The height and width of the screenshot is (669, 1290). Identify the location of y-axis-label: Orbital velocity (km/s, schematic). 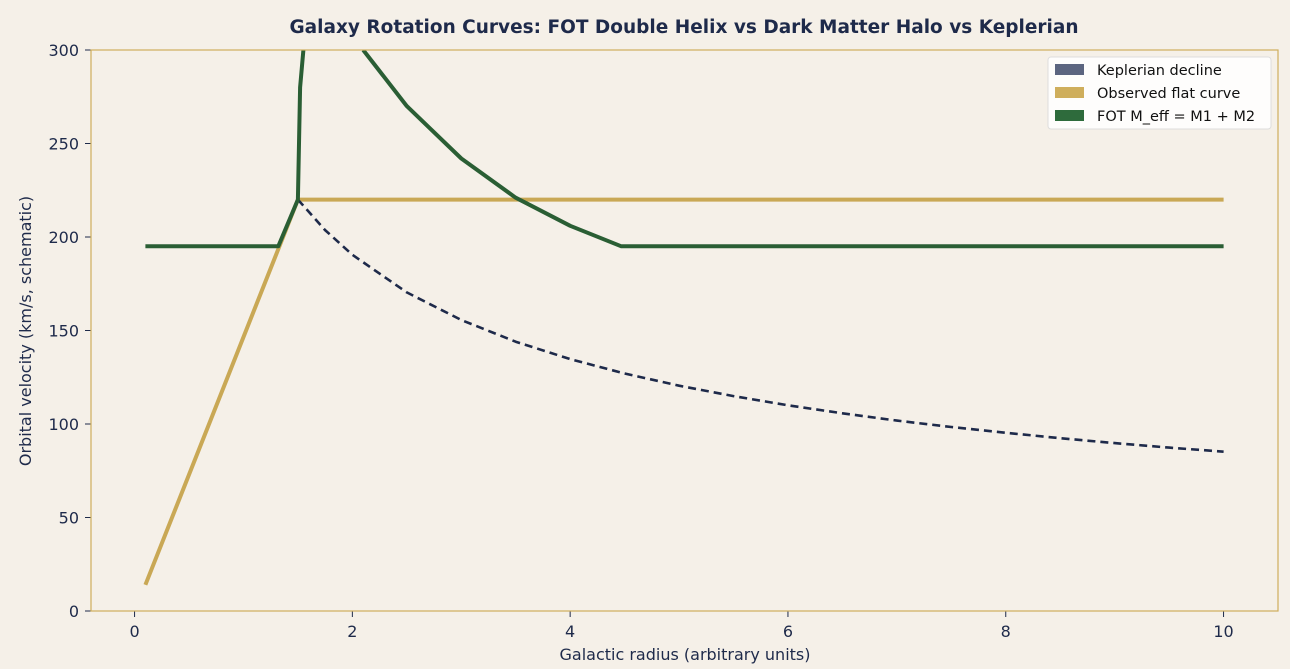
(25, 331).